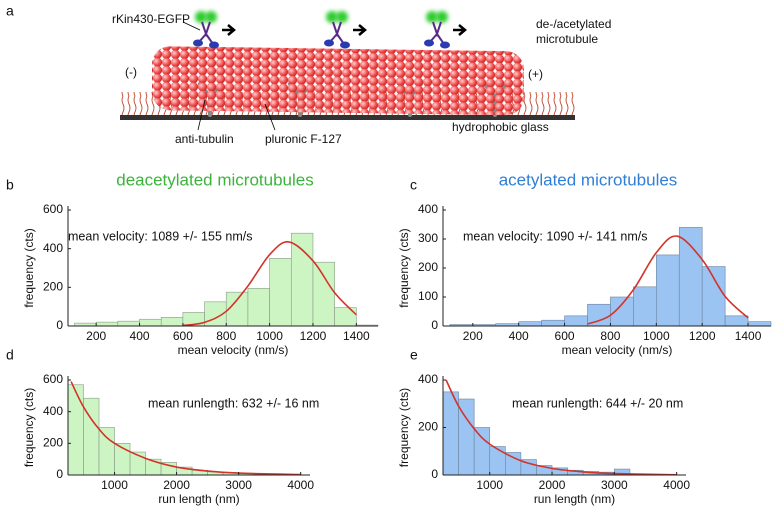 This screenshot has height=508, width=781. I want to click on coating-label: pluronic F-127, so click(303, 139).